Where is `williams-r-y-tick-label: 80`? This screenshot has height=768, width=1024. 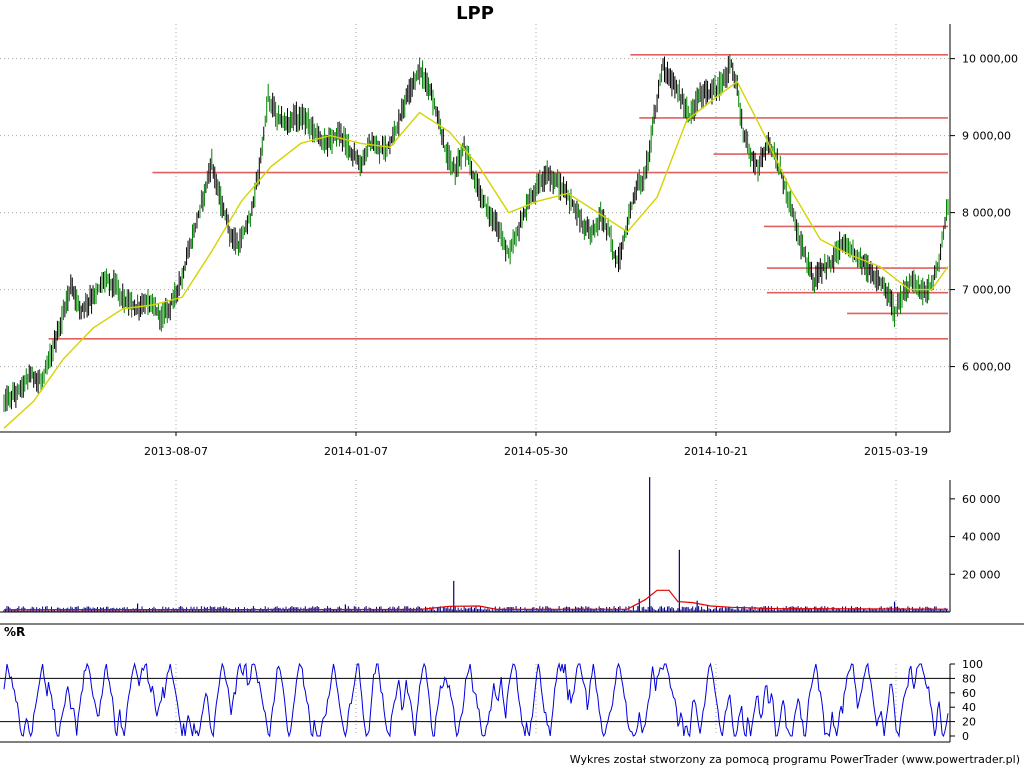 williams-r-y-tick-label: 80 is located at coordinates (969, 678).